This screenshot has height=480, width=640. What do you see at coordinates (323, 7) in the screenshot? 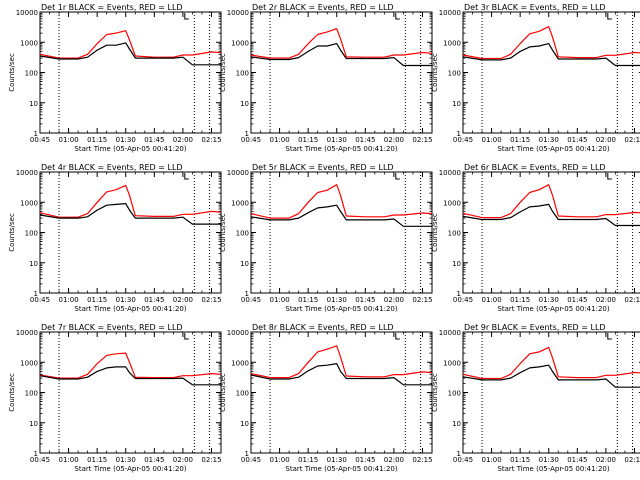
I see `panel-title: Det 2r BLACK = Events, RED = LLD` at bounding box center [323, 7].